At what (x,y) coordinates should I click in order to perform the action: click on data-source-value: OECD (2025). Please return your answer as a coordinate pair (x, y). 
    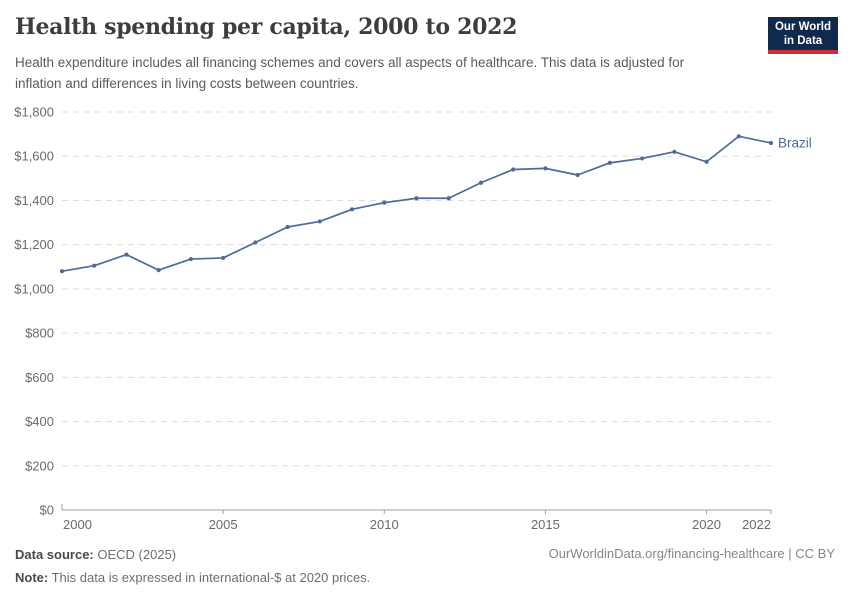
    Looking at the image, I should click on (137, 554).